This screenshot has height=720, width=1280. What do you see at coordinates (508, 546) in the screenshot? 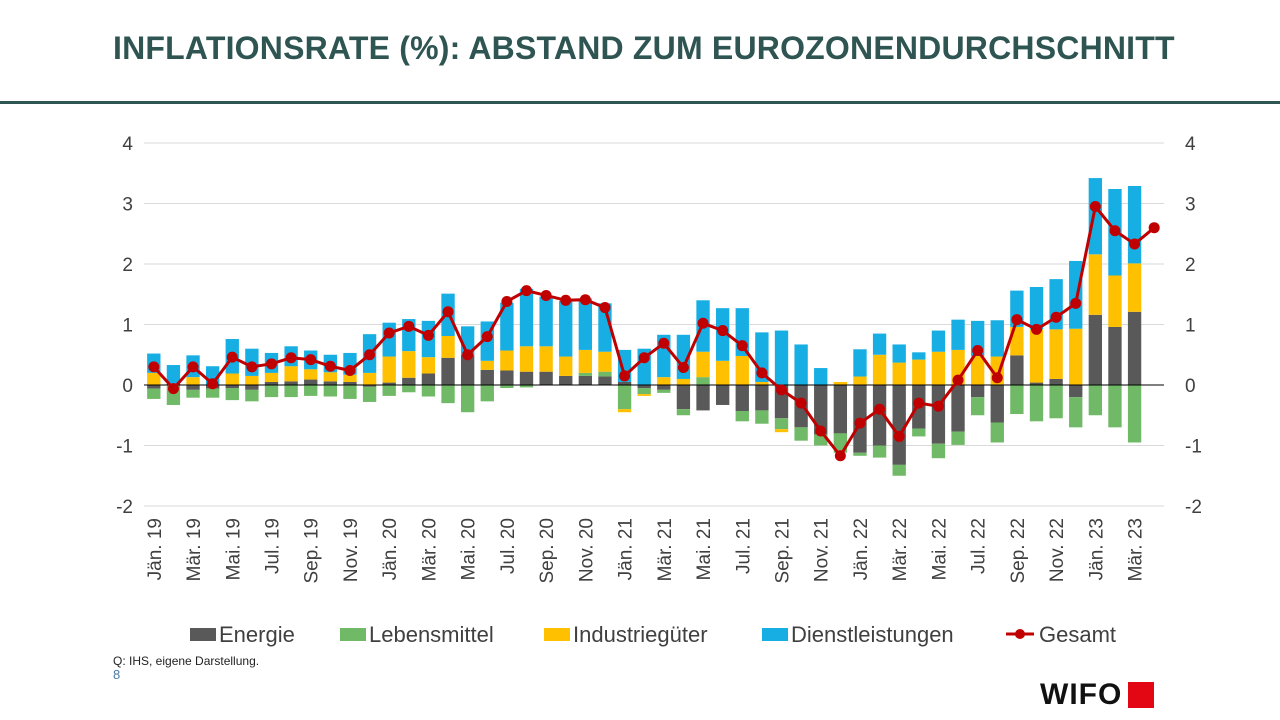
I see `x-tick-label: Jul. 20` at bounding box center [508, 546].